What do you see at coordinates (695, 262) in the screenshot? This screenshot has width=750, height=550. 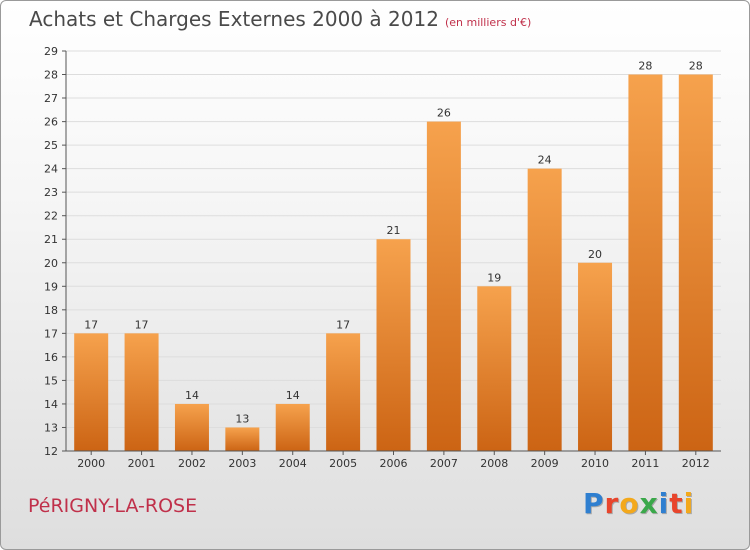 I see `bar-2012` at bounding box center [695, 262].